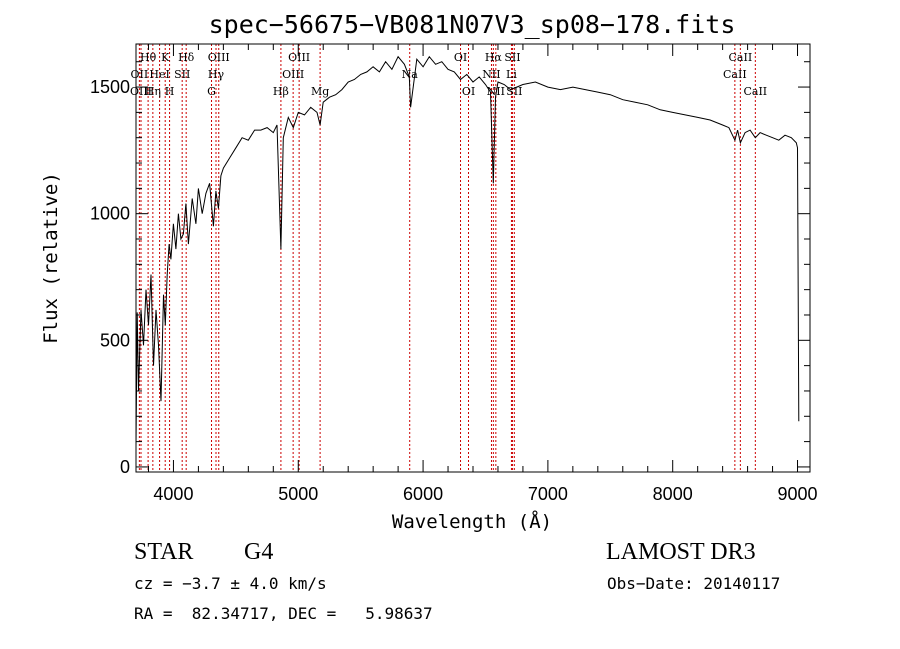  Describe the element at coordinates (511, 74) in the screenshot. I see `line-marker-label: Li` at that location.